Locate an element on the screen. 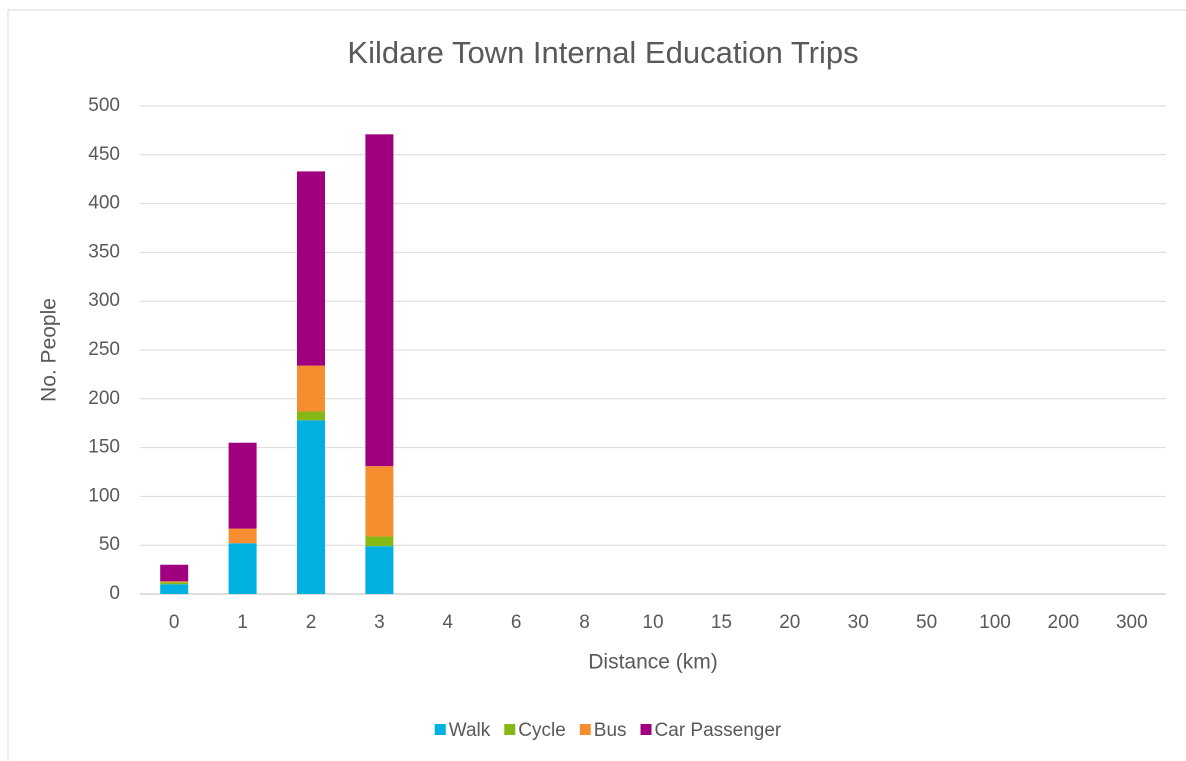  x-tick-label: 2 is located at coordinates (311, 622).